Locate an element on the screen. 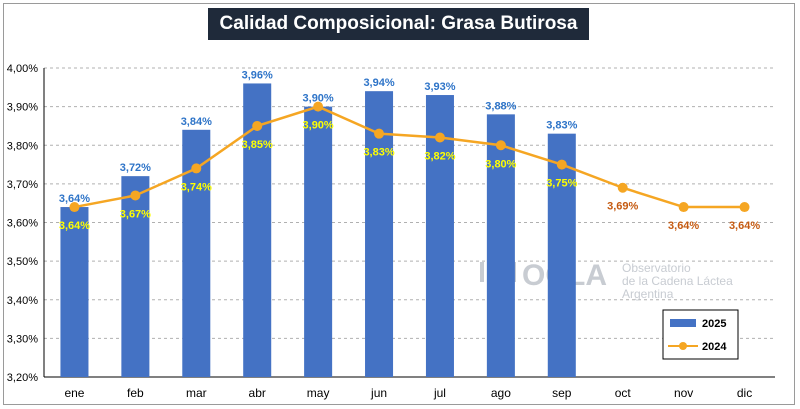  bar-label-2025: 3,72% is located at coordinates (135, 168).